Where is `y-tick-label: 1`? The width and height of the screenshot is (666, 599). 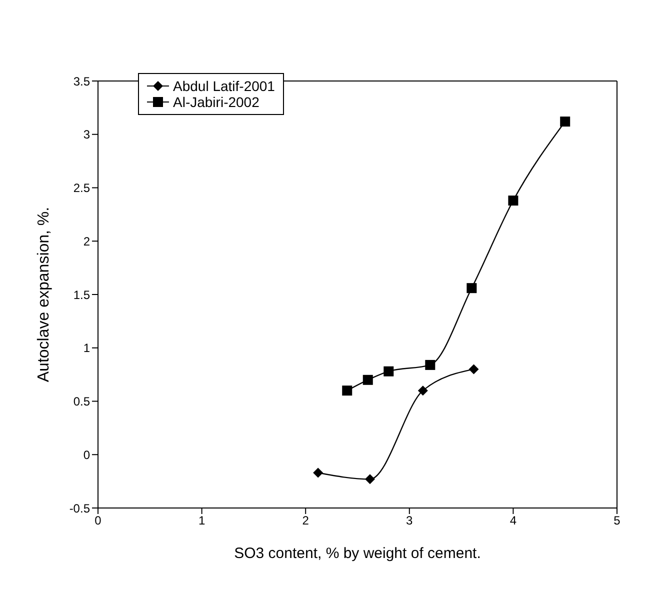 y-tick-label: 1 is located at coordinates (86, 348).